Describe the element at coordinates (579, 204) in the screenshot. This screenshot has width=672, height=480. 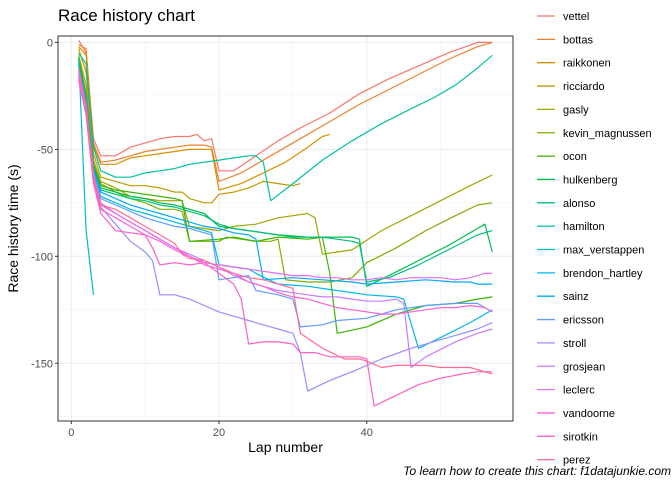
I see `legend-label: alonso` at that location.